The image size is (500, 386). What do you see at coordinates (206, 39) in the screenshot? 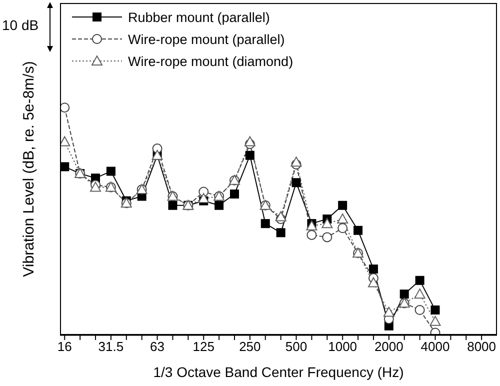
I see `legend-label: Wire-rope mount (parallel)` at bounding box center [206, 39].